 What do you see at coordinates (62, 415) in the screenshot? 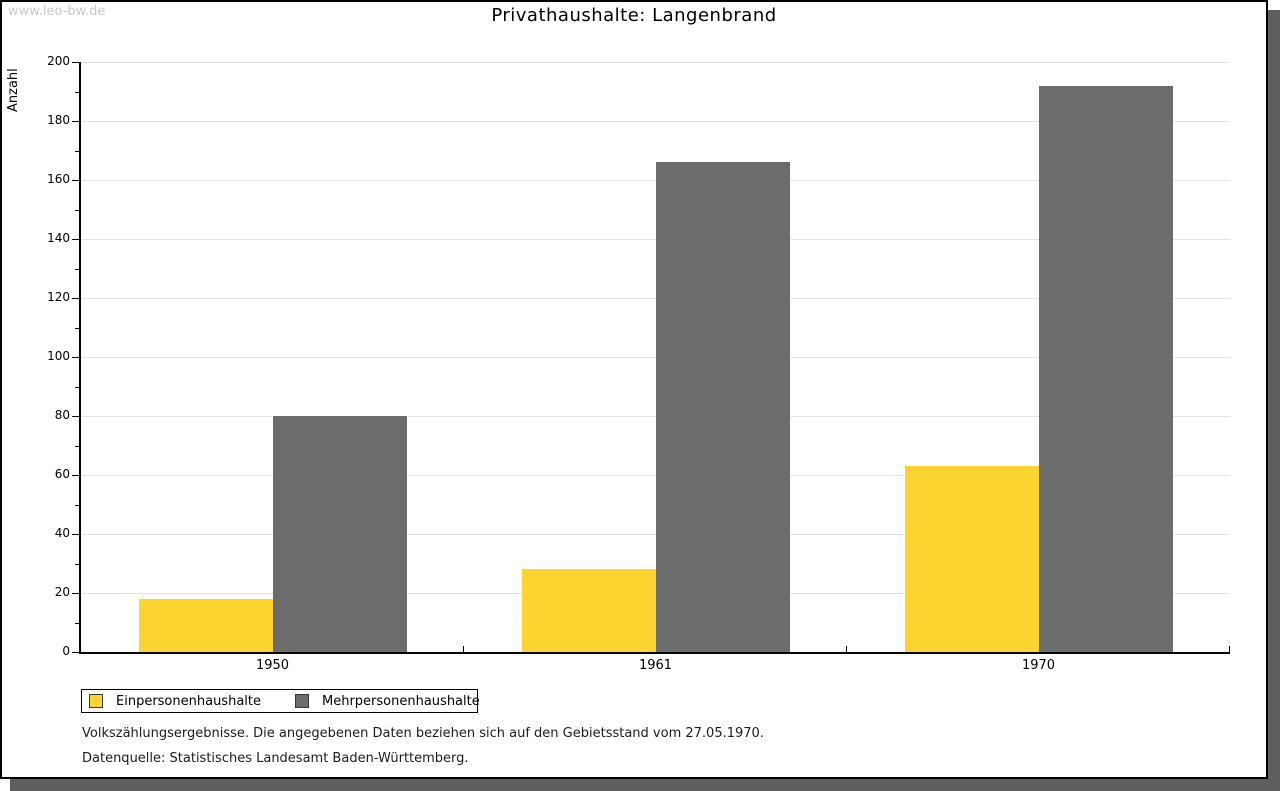
I see `y-tick-label: 80` at bounding box center [62, 415].